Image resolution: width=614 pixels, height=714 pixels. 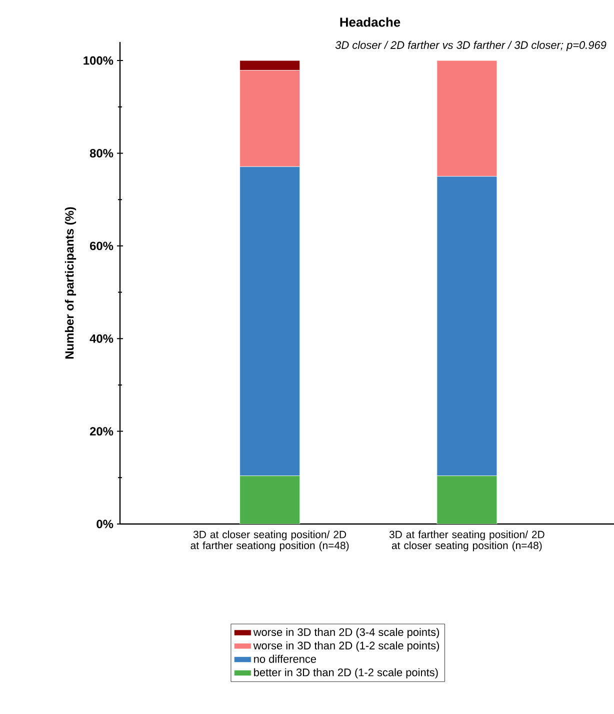 What do you see at coordinates (102, 246) in the screenshot?
I see `y-tick-label: 60%` at bounding box center [102, 246].